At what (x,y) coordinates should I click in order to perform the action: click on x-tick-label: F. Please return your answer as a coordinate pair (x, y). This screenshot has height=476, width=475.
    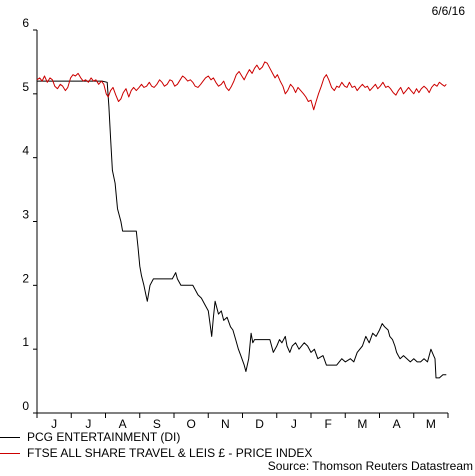
    Looking at the image, I should click on (327, 424).